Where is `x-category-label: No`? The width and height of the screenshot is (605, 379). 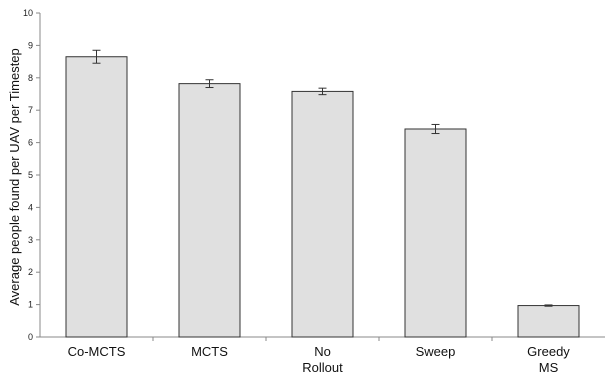 x-category-label: No is located at coordinates (322, 351).